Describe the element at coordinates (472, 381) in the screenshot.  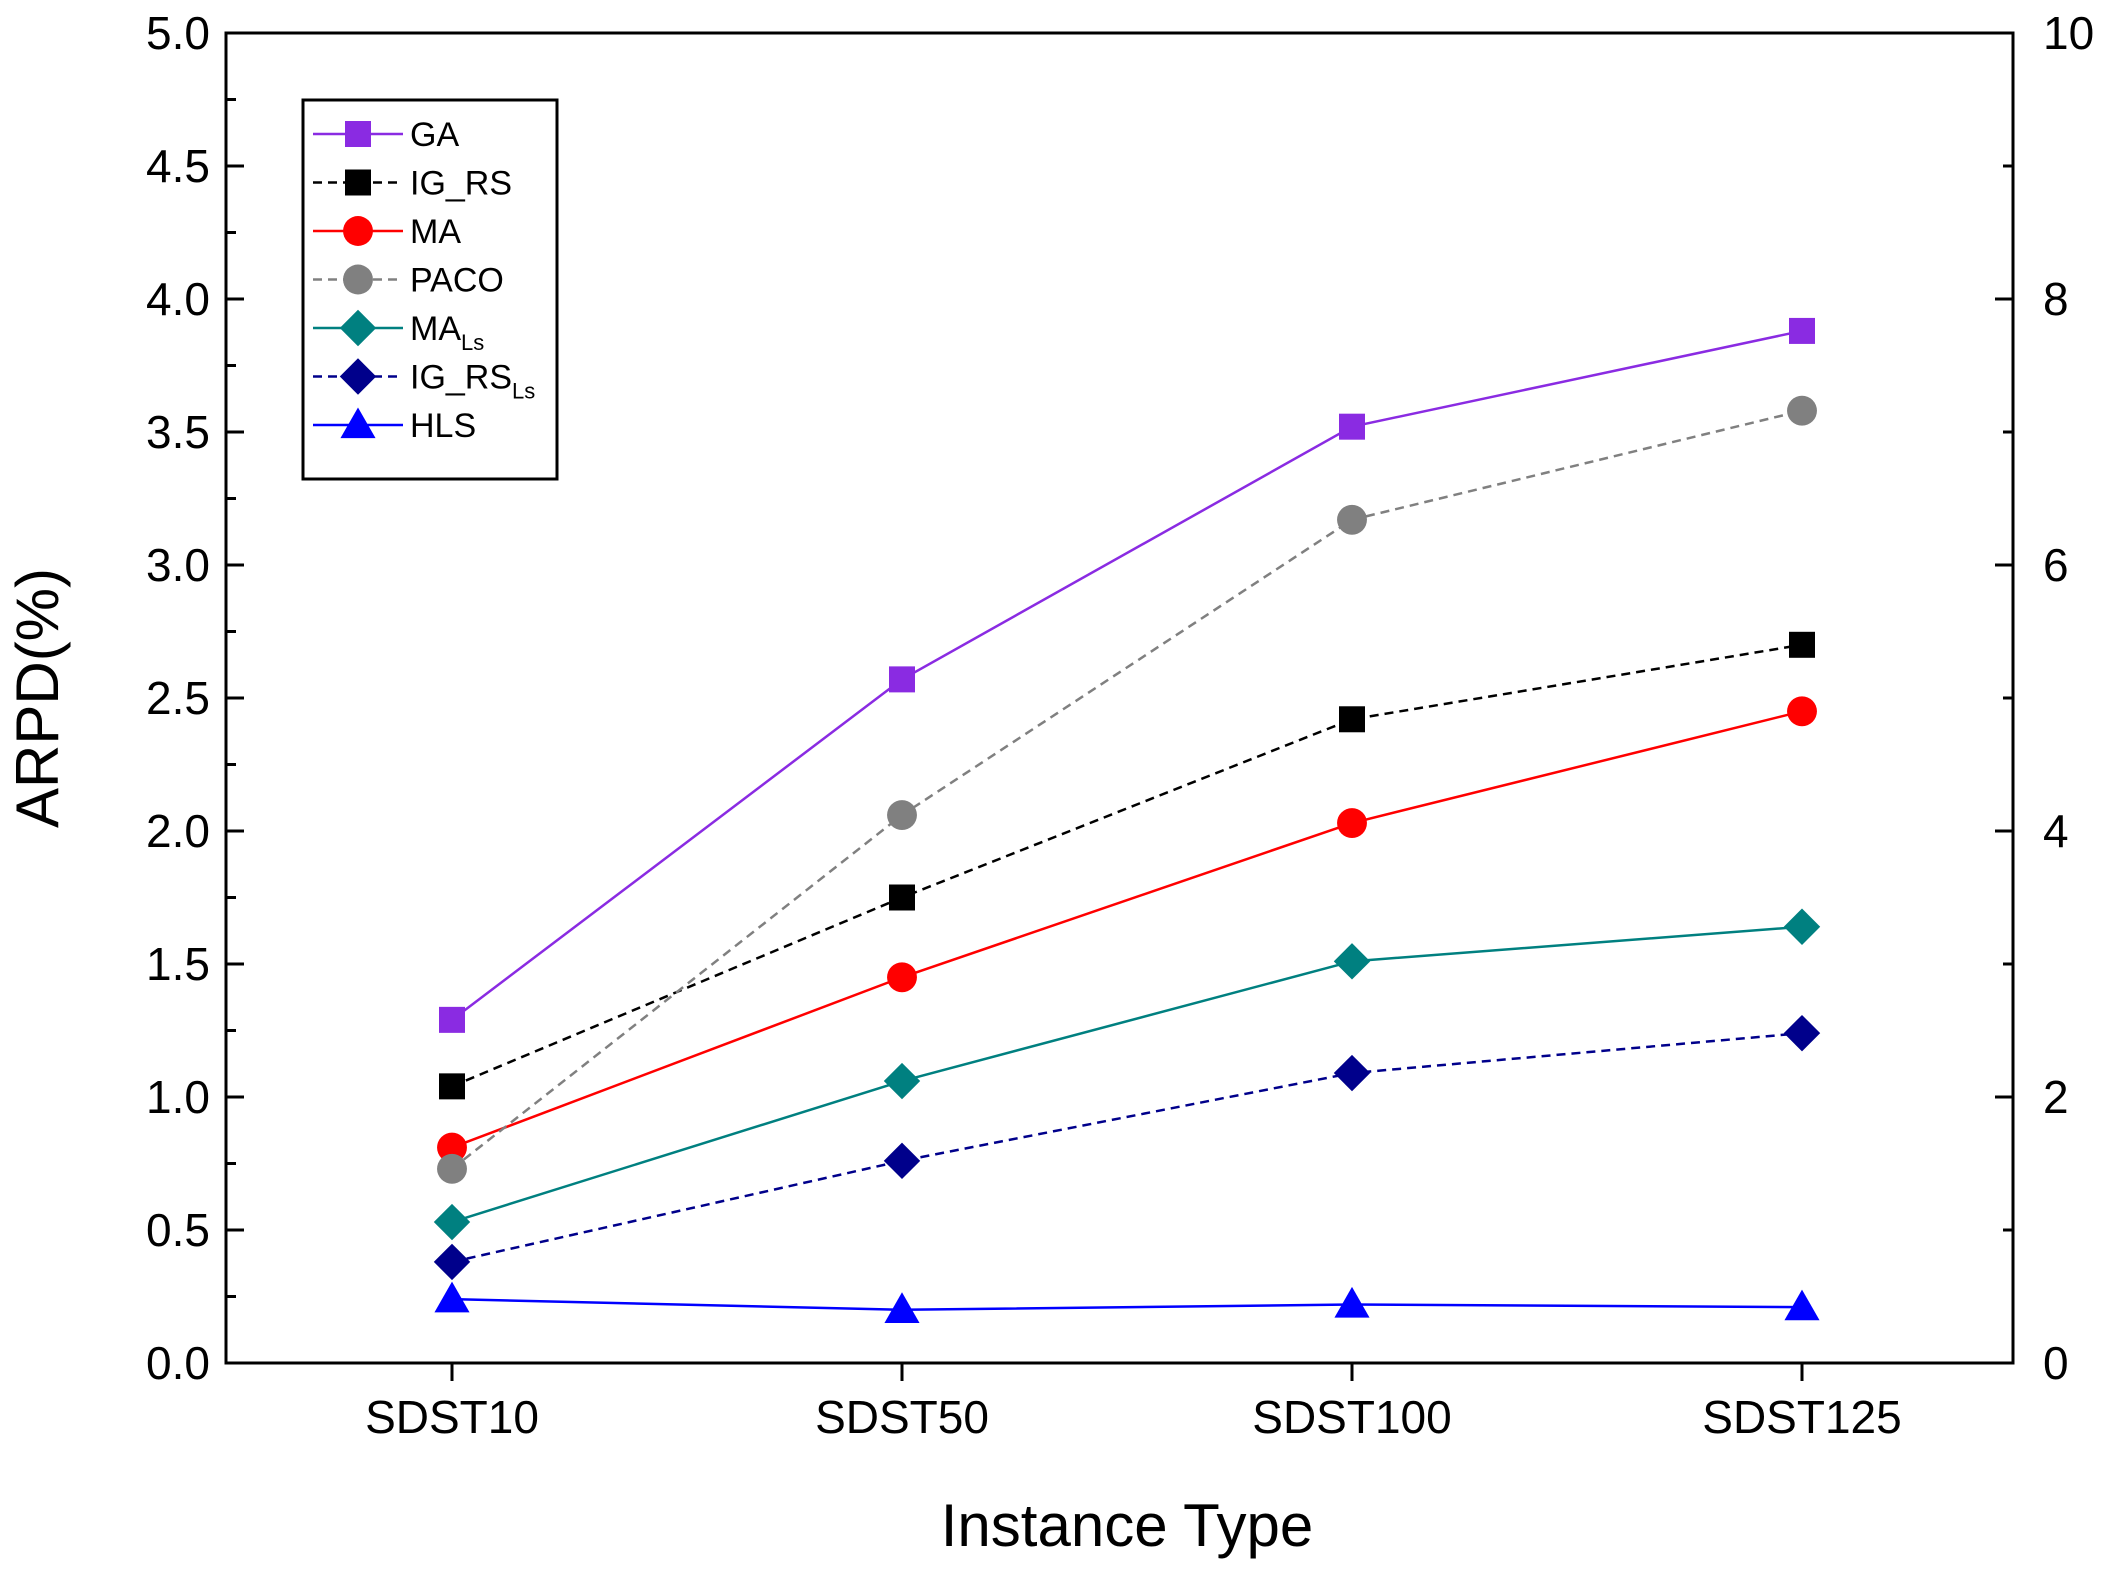
I see `legend-label-ig-rs-ls: IG_RSLs` at that location.